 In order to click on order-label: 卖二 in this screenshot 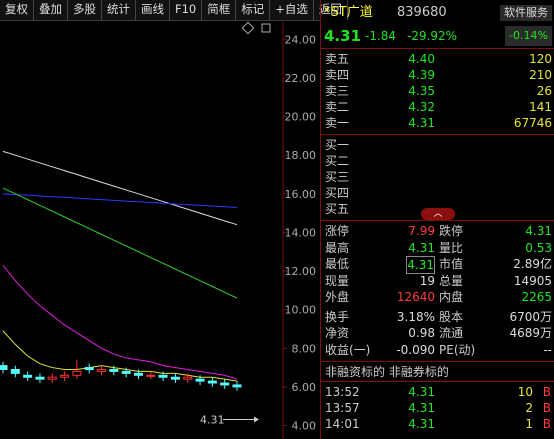, I will do `click(337, 107)`.